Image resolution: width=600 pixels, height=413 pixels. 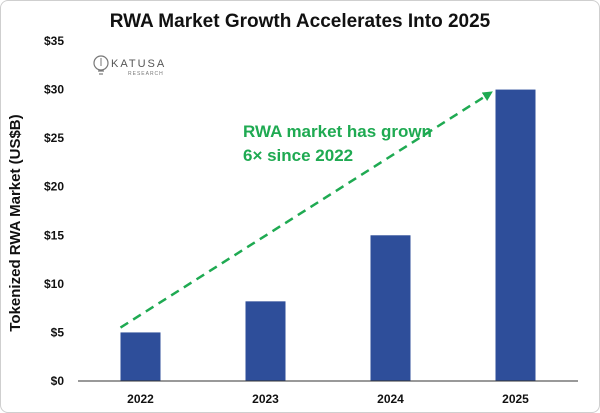 What do you see at coordinates (515, 235) in the screenshot?
I see `bar-2025` at bounding box center [515, 235].